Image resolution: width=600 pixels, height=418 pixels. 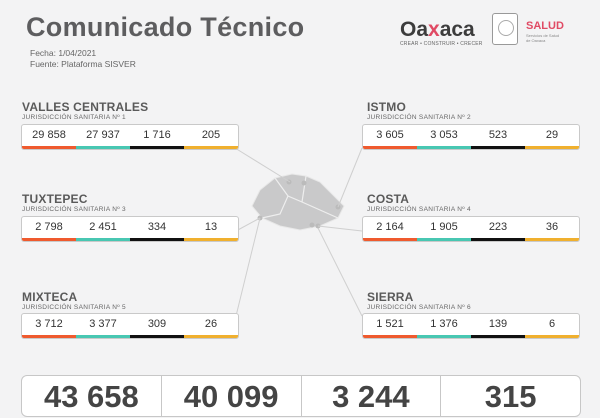 I want to click on region-name-valles-centrales: VALLES CENTRALES, so click(x=85, y=107).